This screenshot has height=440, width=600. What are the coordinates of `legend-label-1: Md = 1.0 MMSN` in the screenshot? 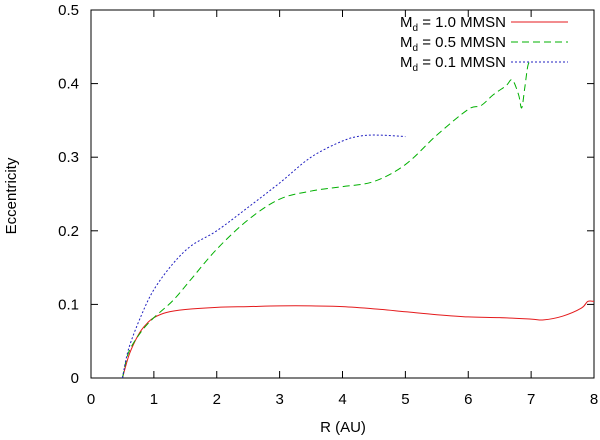 It's located at (453, 24).